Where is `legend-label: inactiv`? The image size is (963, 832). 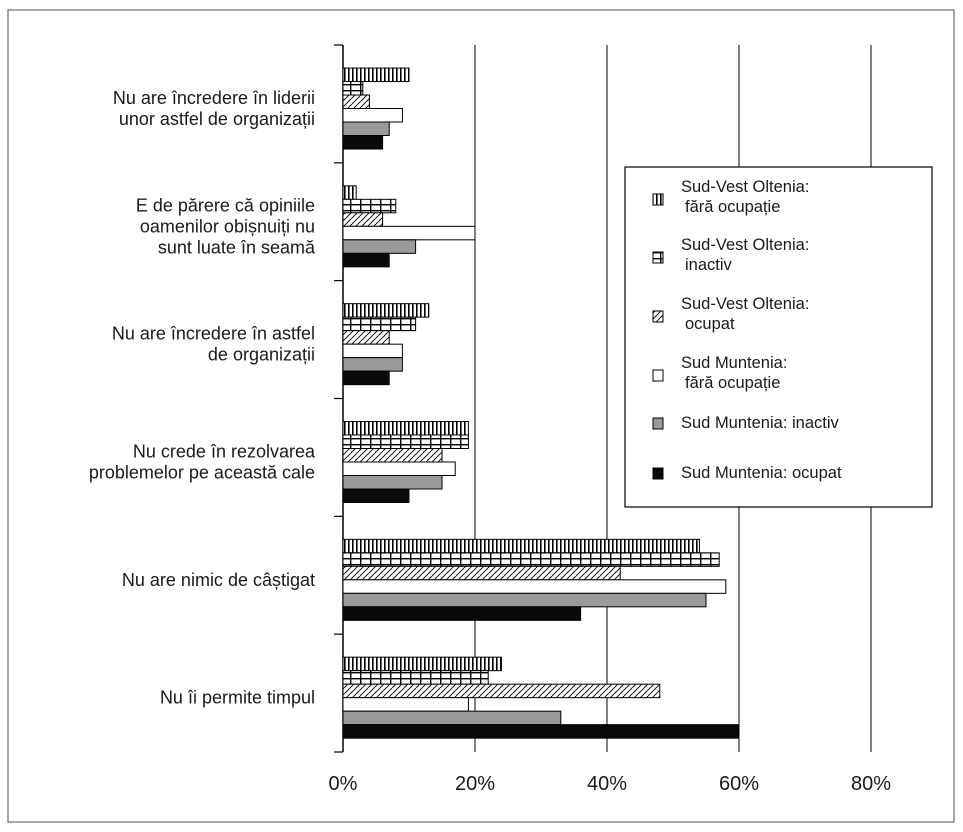 legend-label: inactiv is located at coordinates (709, 265).